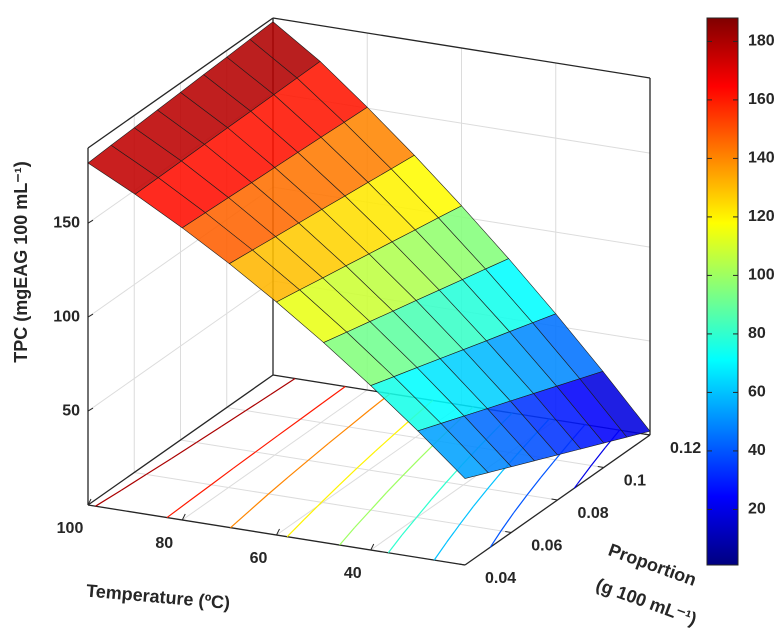 The image size is (784, 631). What do you see at coordinates (546, 546) in the screenshot?
I see `y-tick-label: 0.06` at bounding box center [546, 546].